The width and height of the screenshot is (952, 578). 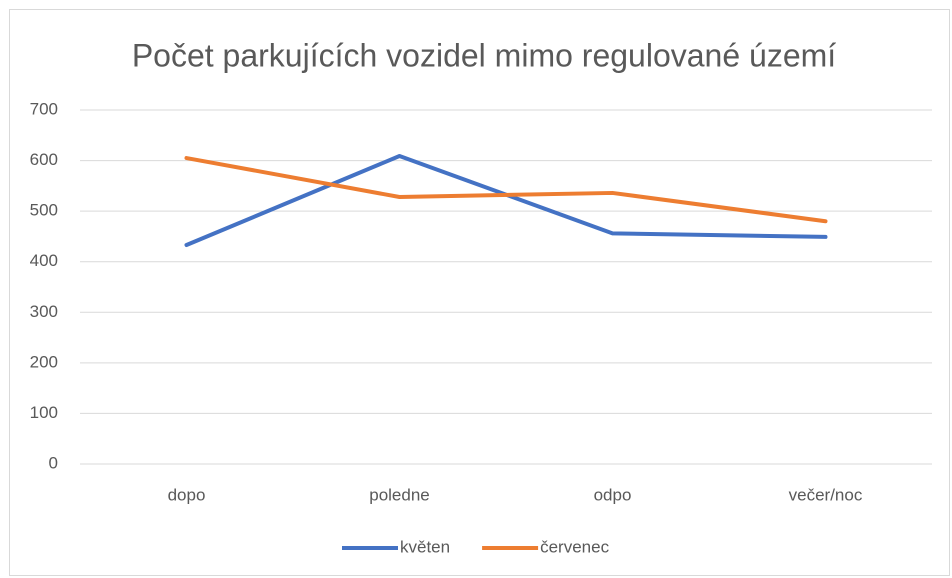 I want to click on y-tick-label: 400, so click(x=44, y=260).